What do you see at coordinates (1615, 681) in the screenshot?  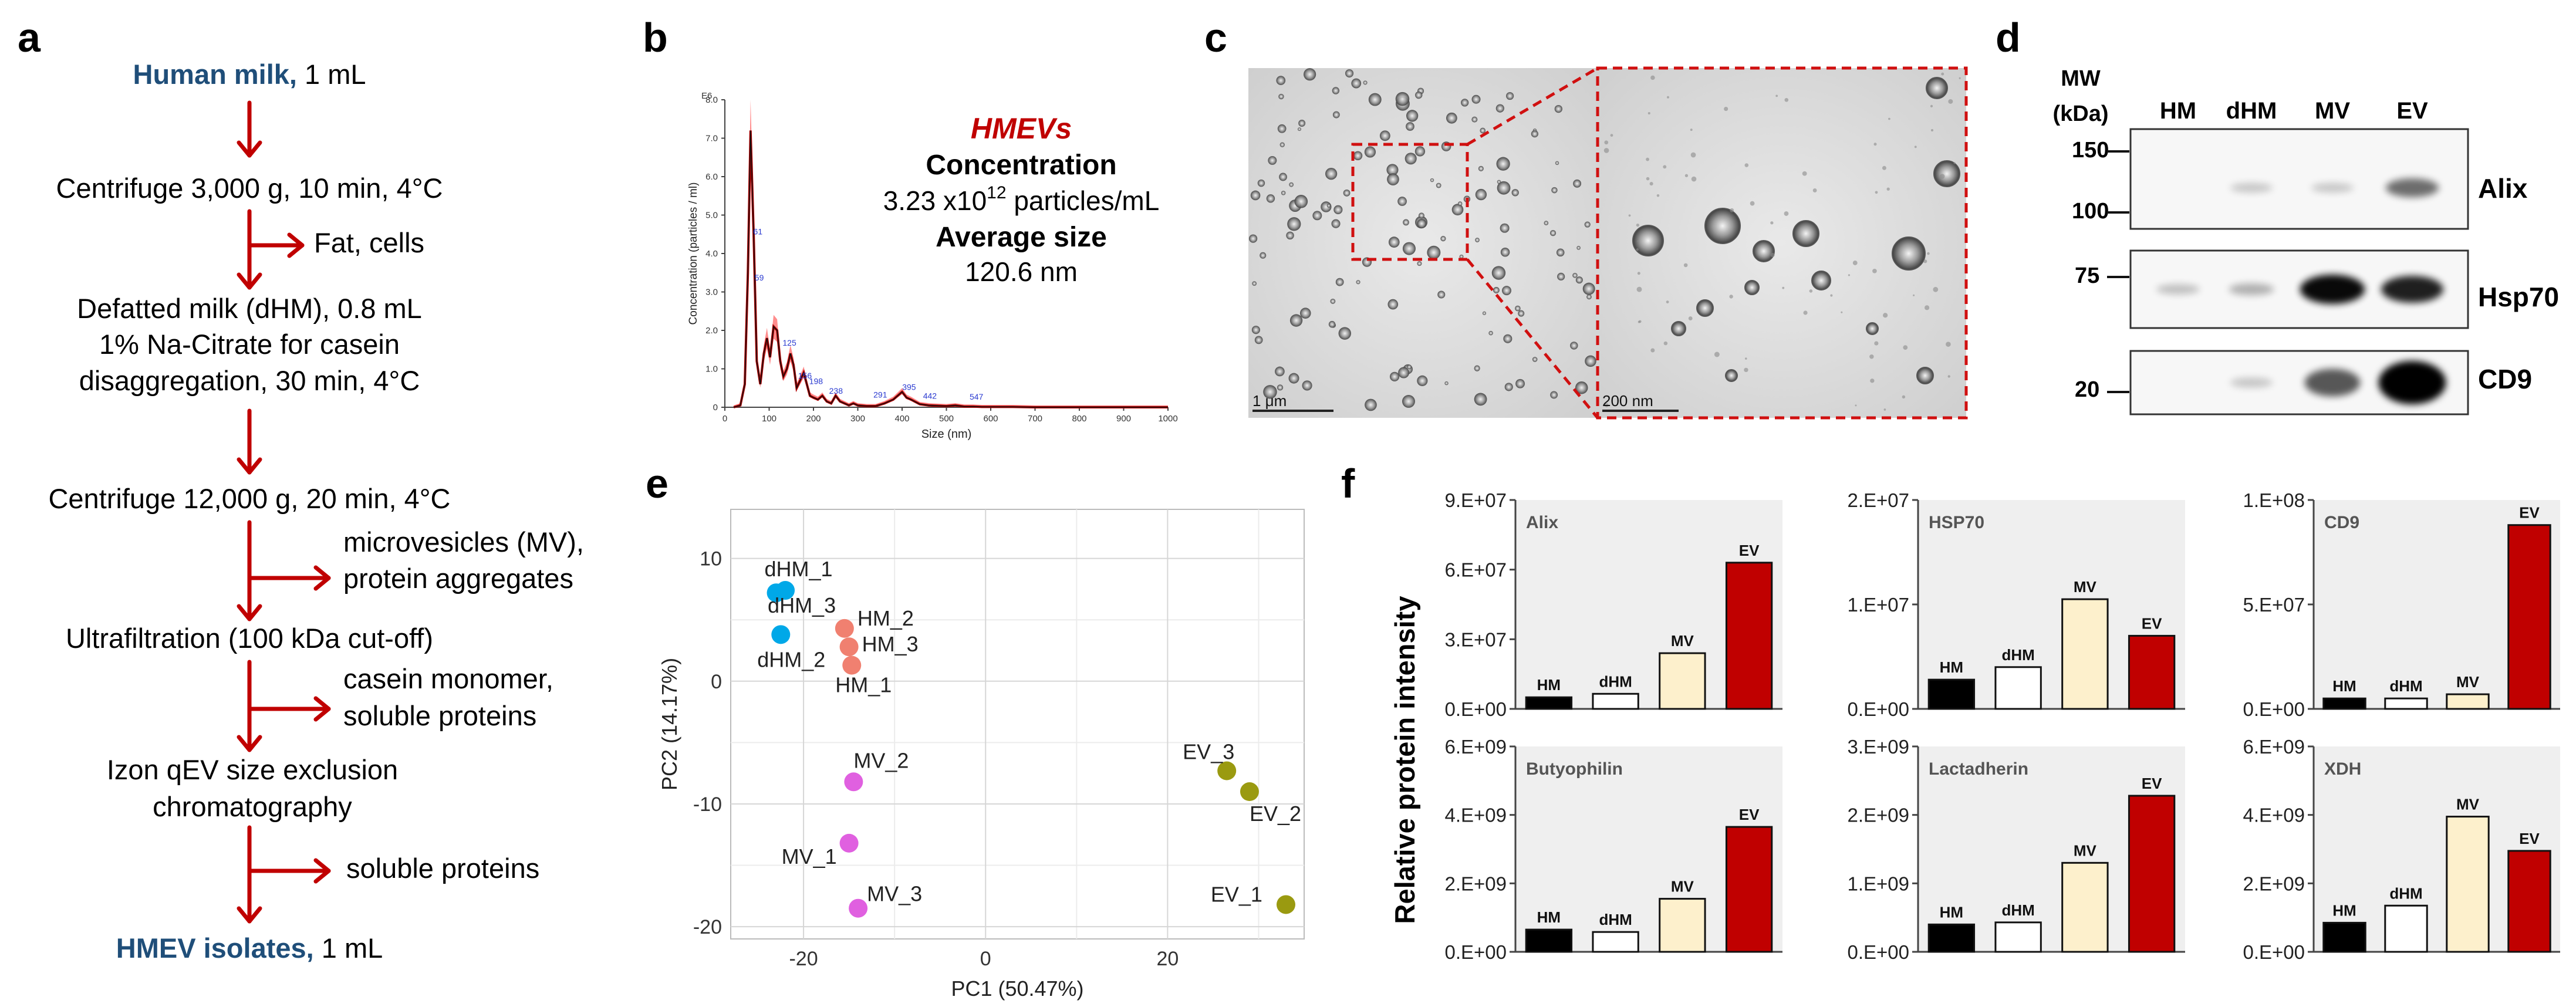 I see `bar-category-label: dHM` at bounding box center [1615, 681].